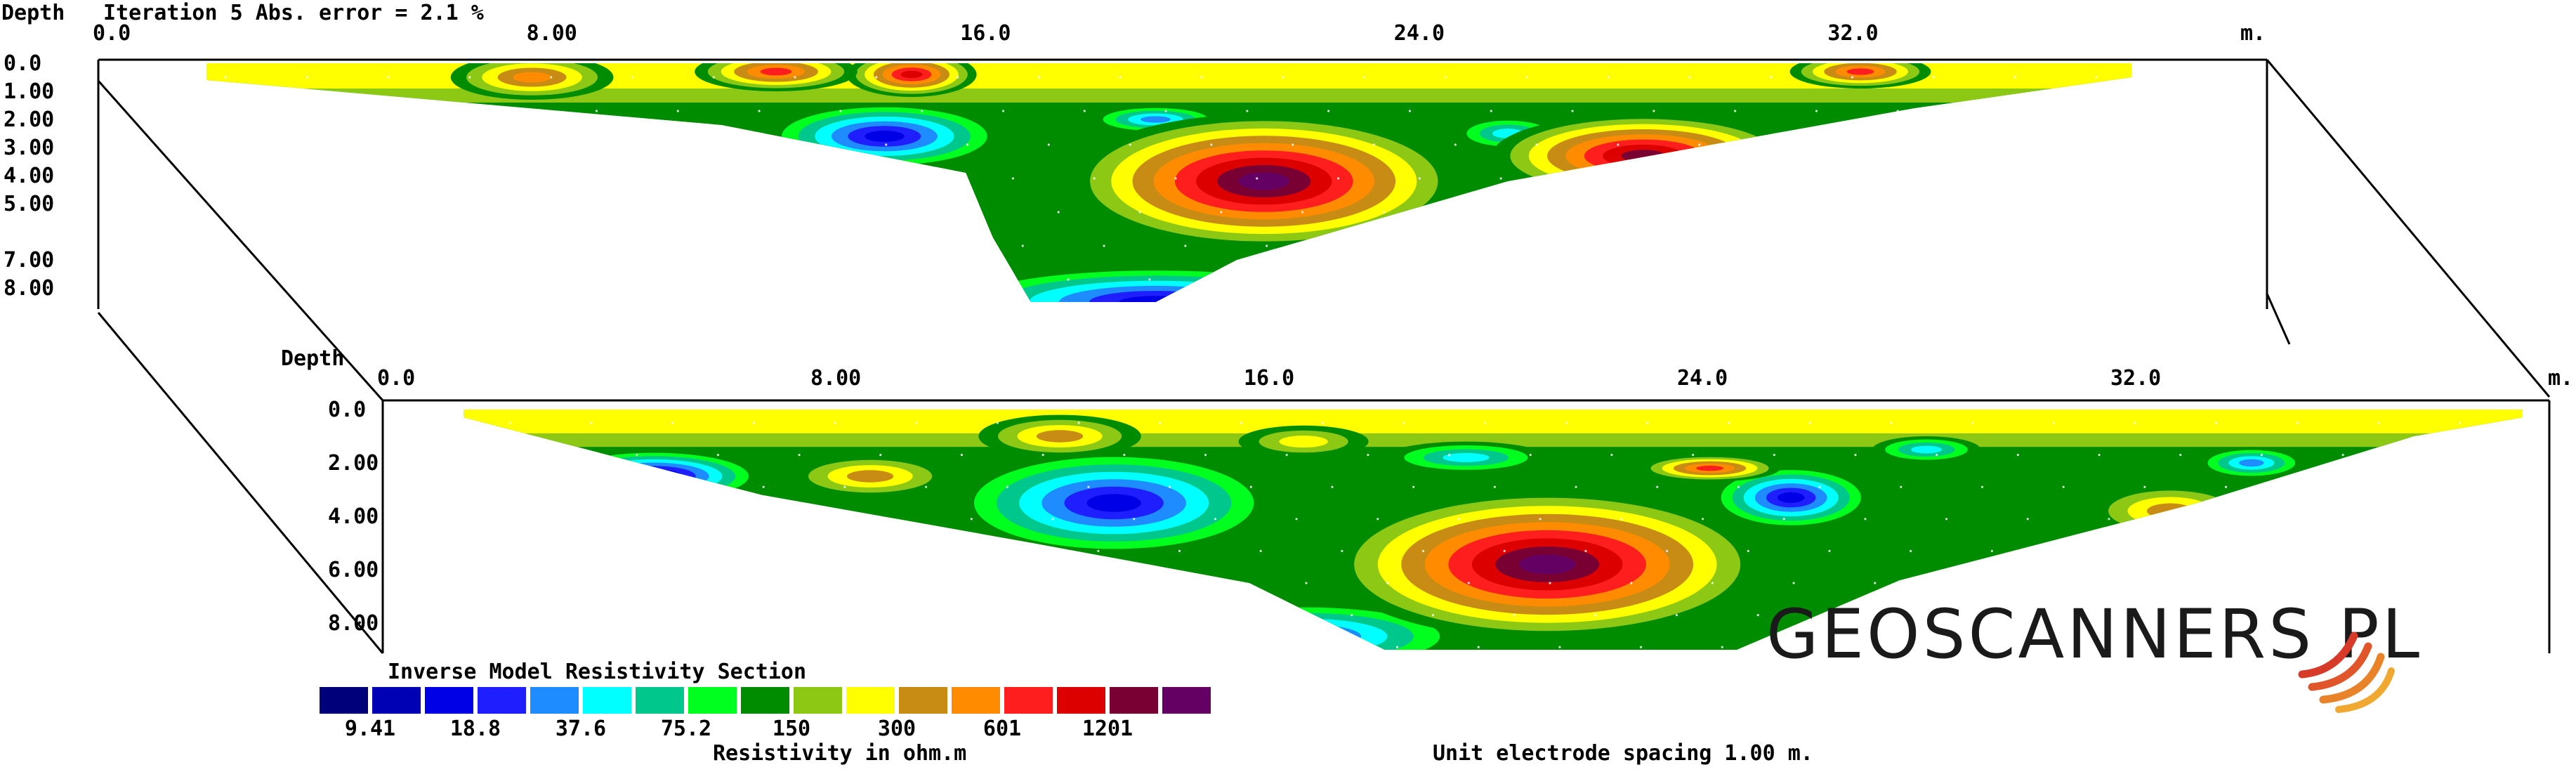 Image resolution: width=2576 pixels, height=772 pixels. Describe the element at coordinates (1852, 33) in the screenshot. I see `x-tick-label: 32.0` at that location.